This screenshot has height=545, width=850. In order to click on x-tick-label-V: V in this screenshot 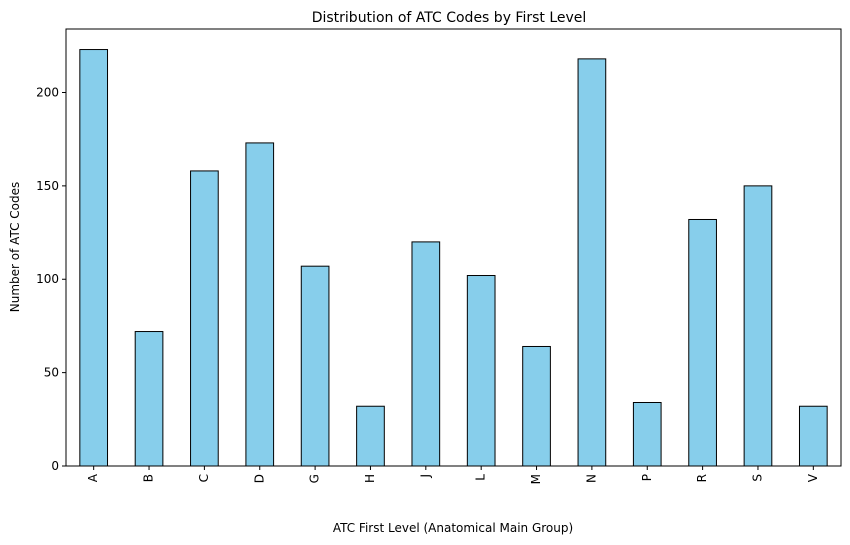, I will do `click(813, 477)`.